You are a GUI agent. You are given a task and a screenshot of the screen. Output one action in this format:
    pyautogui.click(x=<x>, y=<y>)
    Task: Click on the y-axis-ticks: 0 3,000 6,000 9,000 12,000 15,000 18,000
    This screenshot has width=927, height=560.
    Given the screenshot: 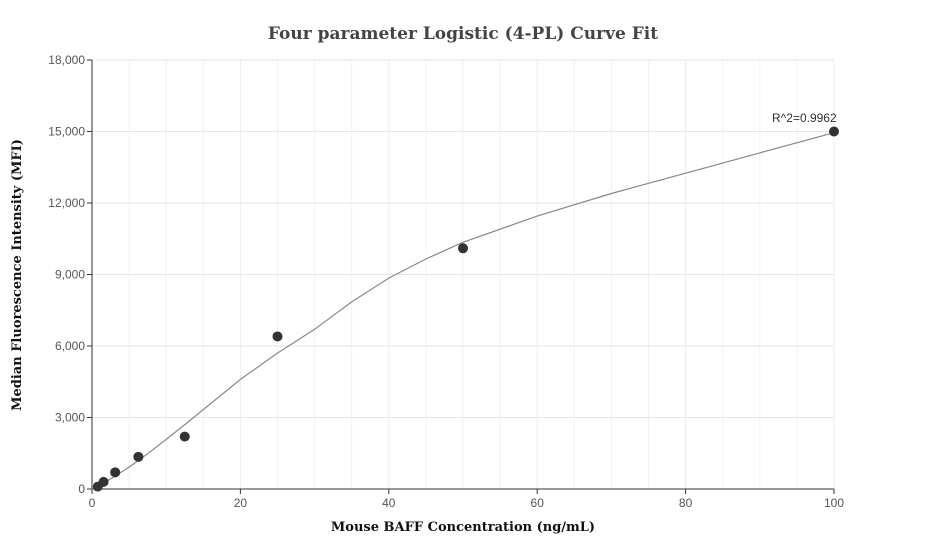 What is the action you would take?
    pyautogui.click(x=70, y=274)
    